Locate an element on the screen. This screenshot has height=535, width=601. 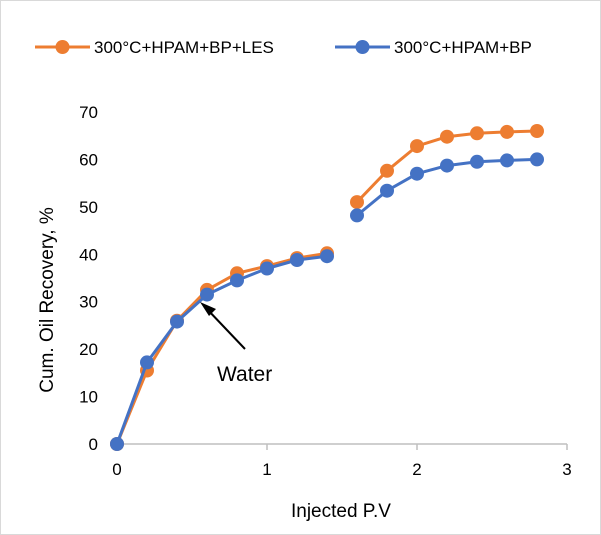
y-tick-label: 0 is located at coordinates (93, 444).